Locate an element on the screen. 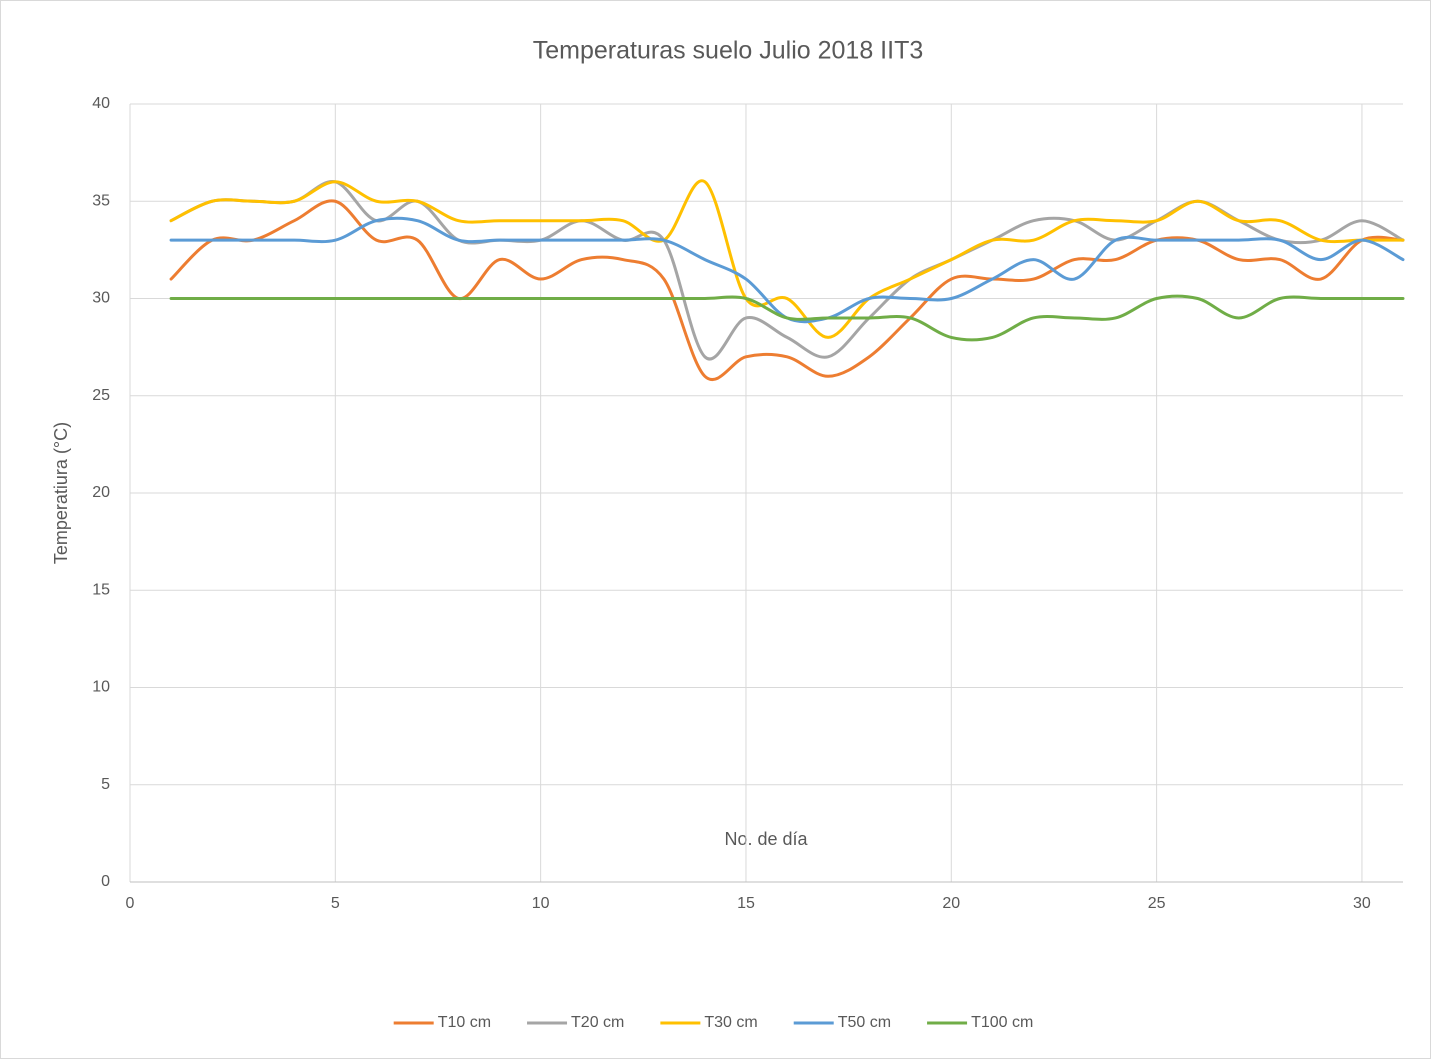 This screenshot has height=1059, width=1431. legend-label: T100 cm is located at coordinates (1002, 1022).